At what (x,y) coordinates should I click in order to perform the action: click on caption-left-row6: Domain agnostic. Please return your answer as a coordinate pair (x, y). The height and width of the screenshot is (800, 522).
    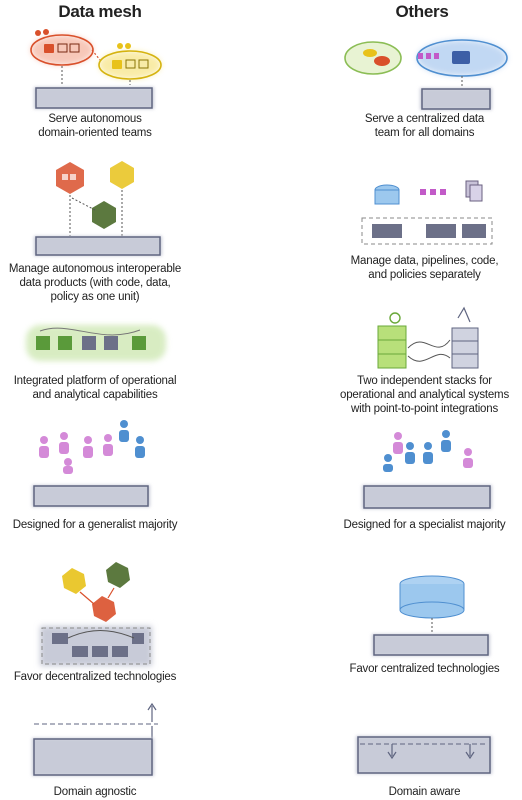
    Looking at the image, I should click on (95, 792).